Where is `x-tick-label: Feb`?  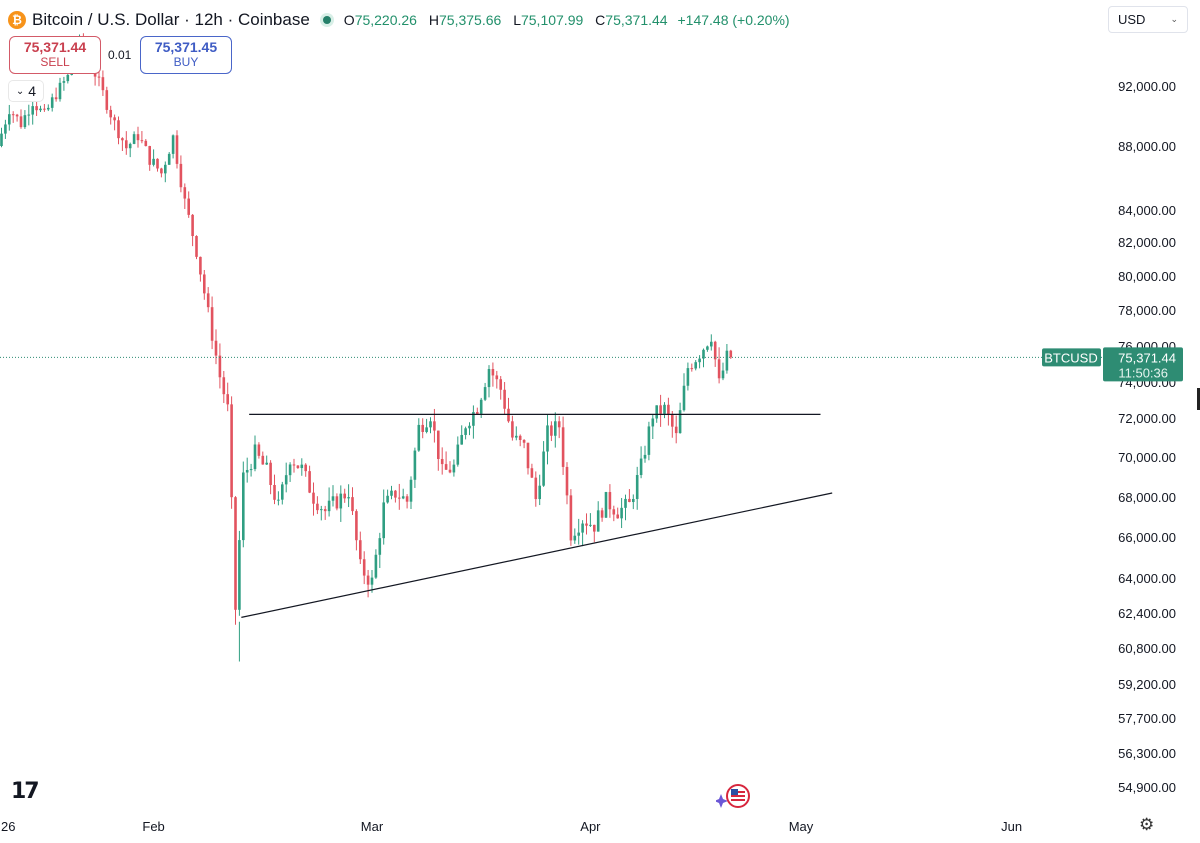
x-tick-label: Feb is located at coordinates (153, 826).